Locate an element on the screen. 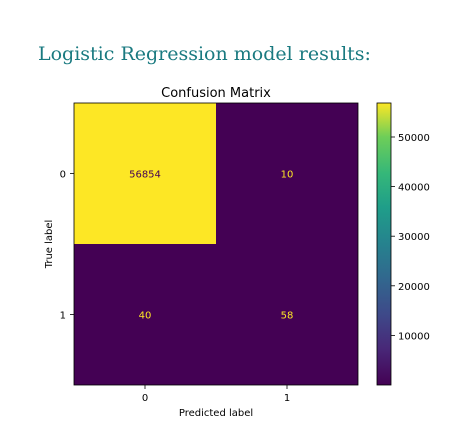 The width and height of the screenshot is (476, 440). x-tick-label: 0 is located at coordinates (145, 398).